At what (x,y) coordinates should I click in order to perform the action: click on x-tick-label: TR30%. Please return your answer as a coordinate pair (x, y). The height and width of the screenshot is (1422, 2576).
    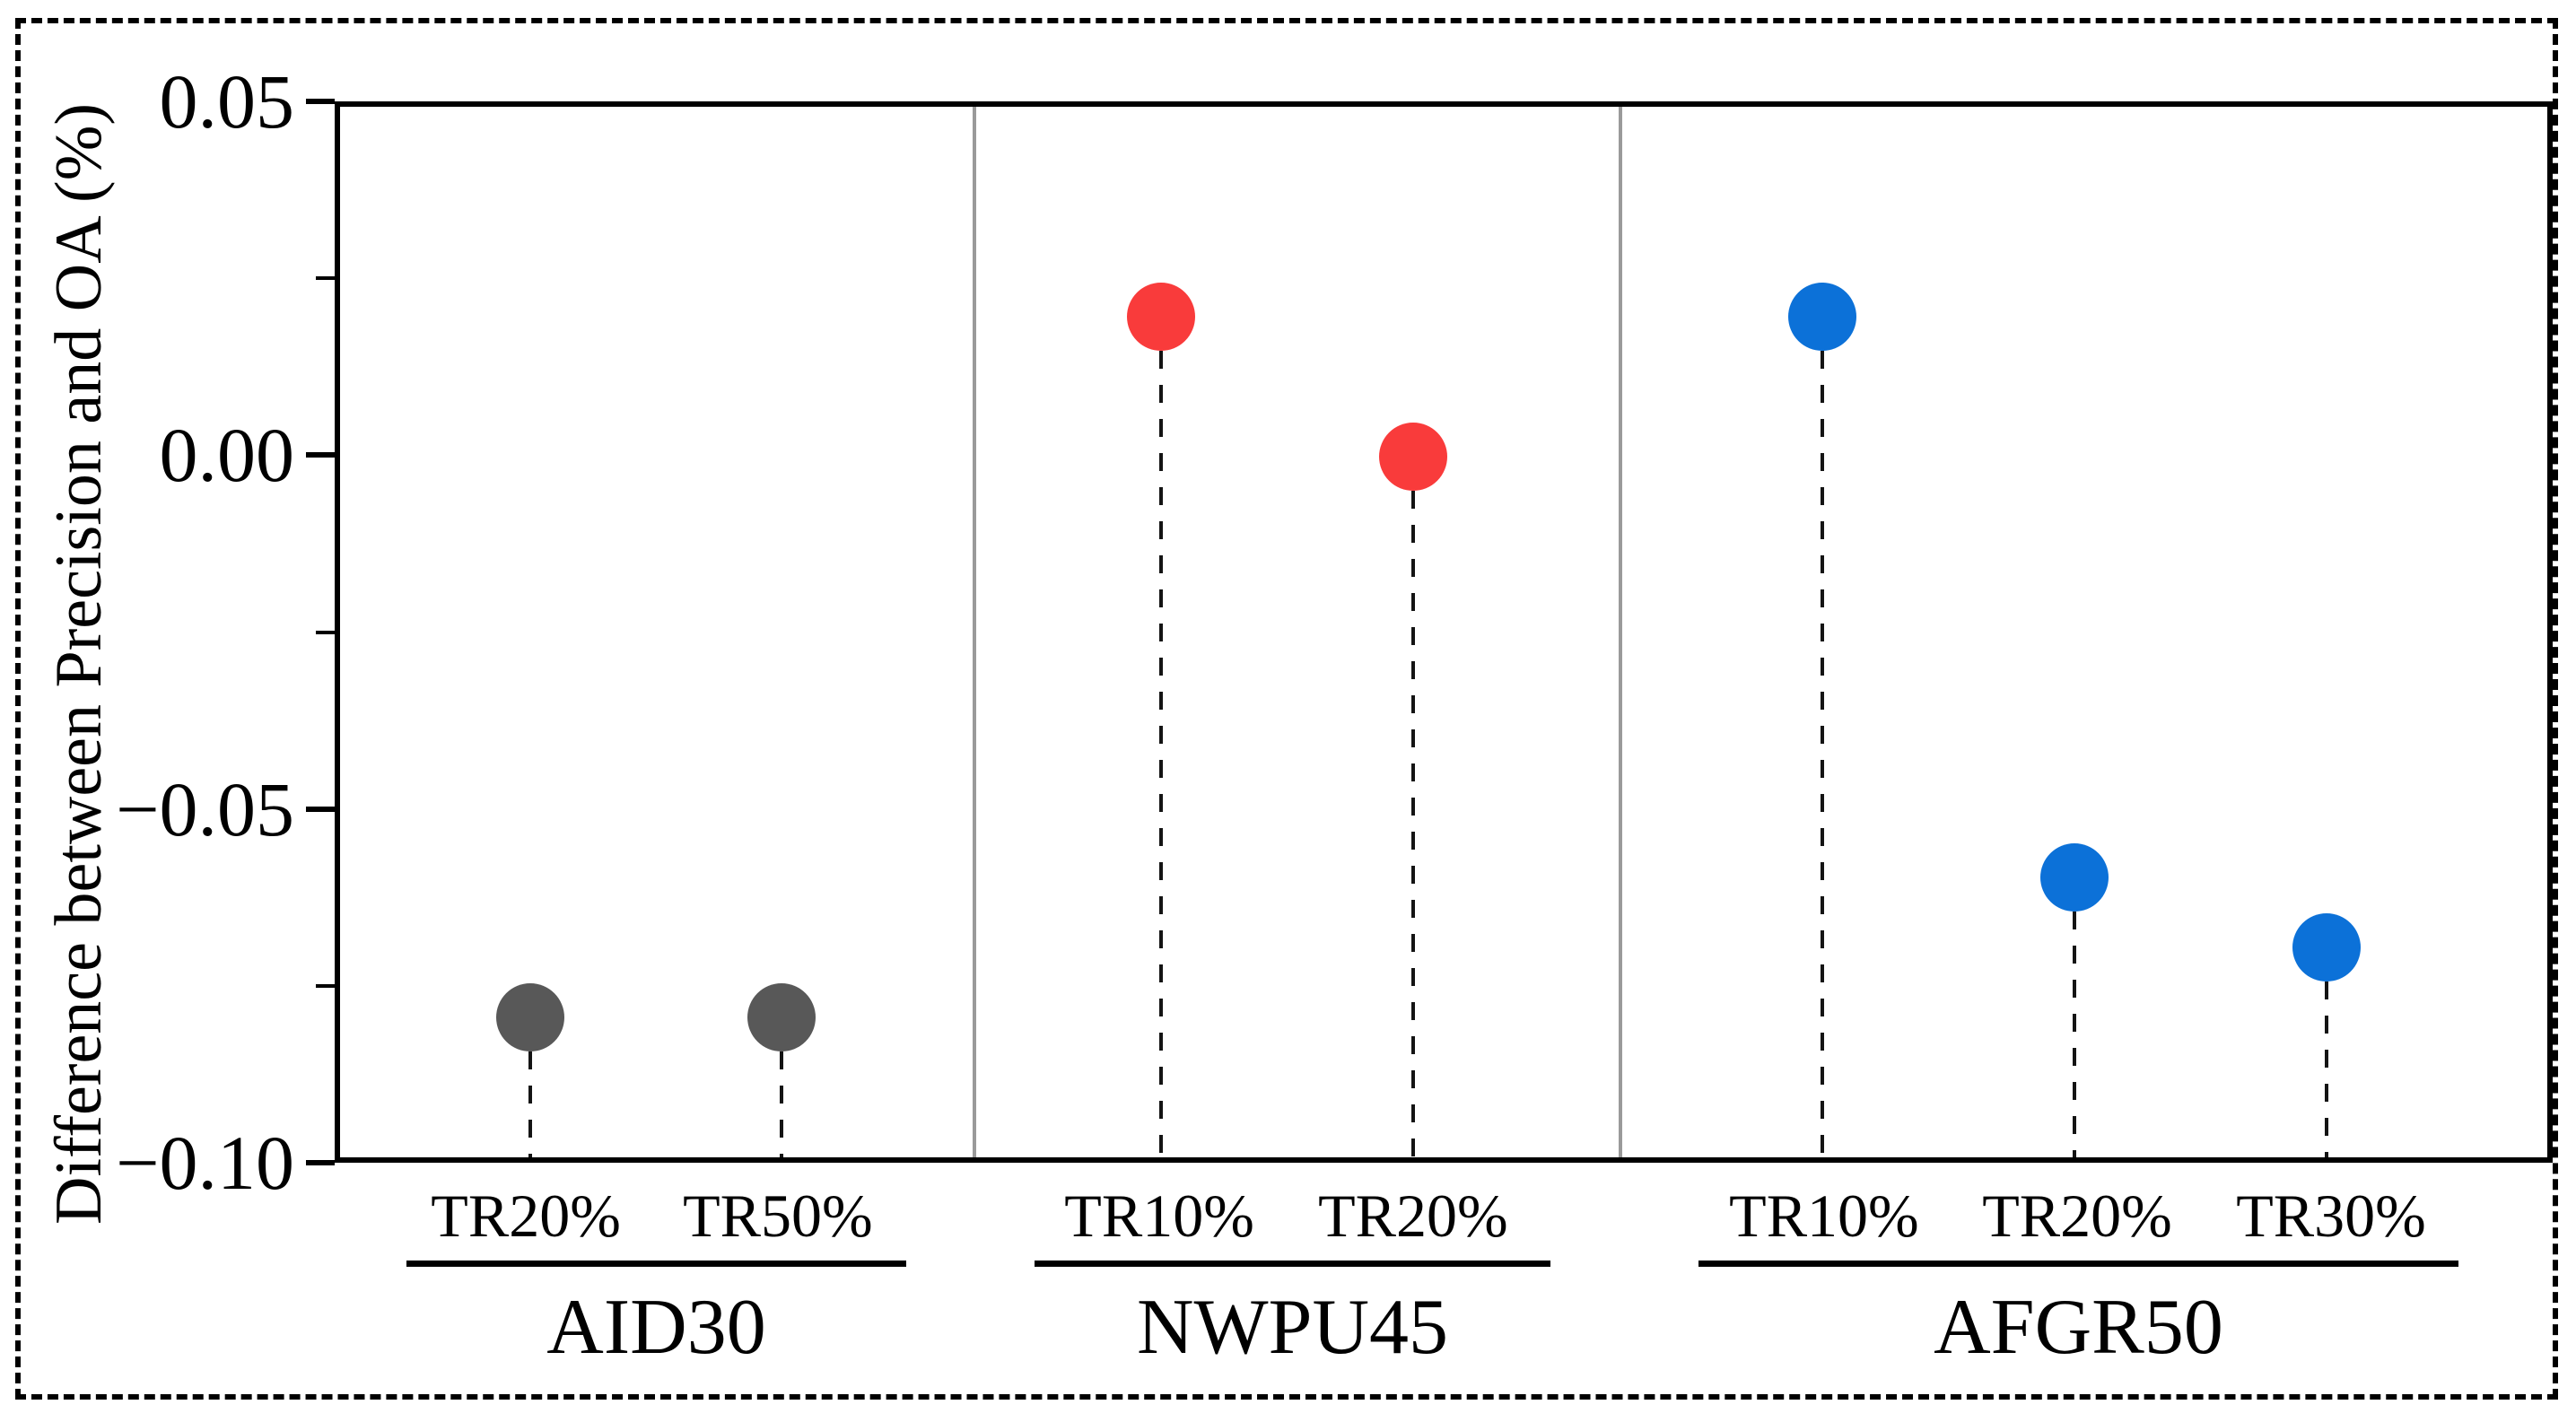
    Looking at the image, I should click on (2331, 1216).